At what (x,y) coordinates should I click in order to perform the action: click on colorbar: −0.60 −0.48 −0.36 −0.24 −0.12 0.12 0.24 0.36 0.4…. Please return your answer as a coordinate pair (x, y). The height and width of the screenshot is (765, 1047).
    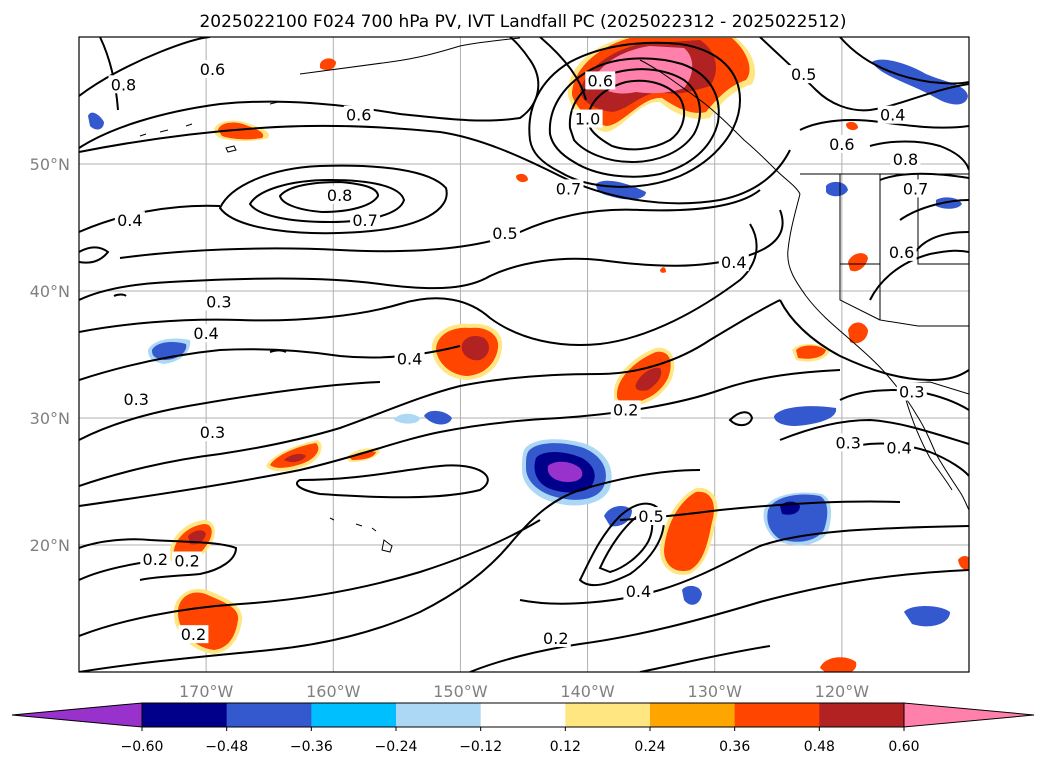
    Looking at the image, I should click on (523, 728).